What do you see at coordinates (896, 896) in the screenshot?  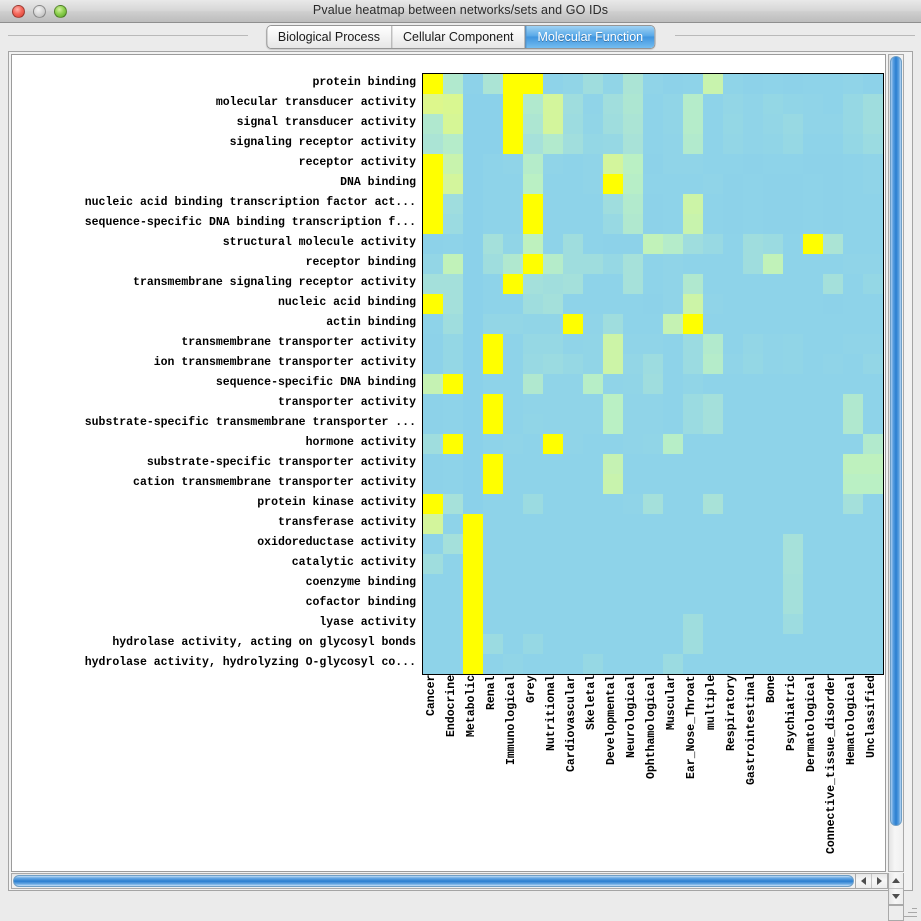 I see `scroll-down-icon` at bounding box center [896, 896].